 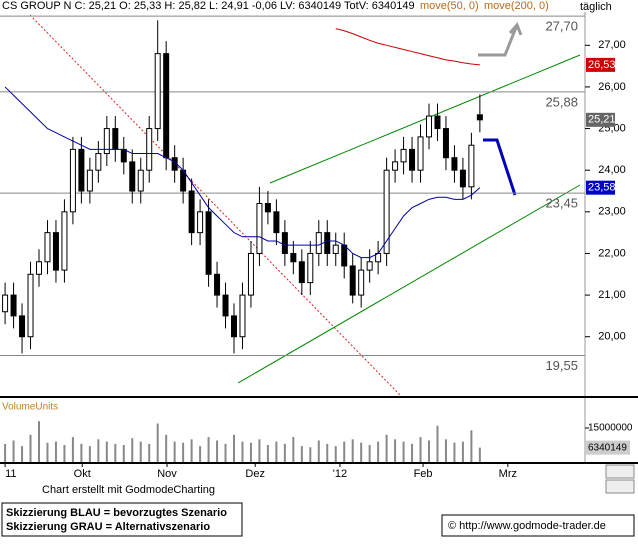 I want to click on scenario-arrow, so click(x=515, y=29).